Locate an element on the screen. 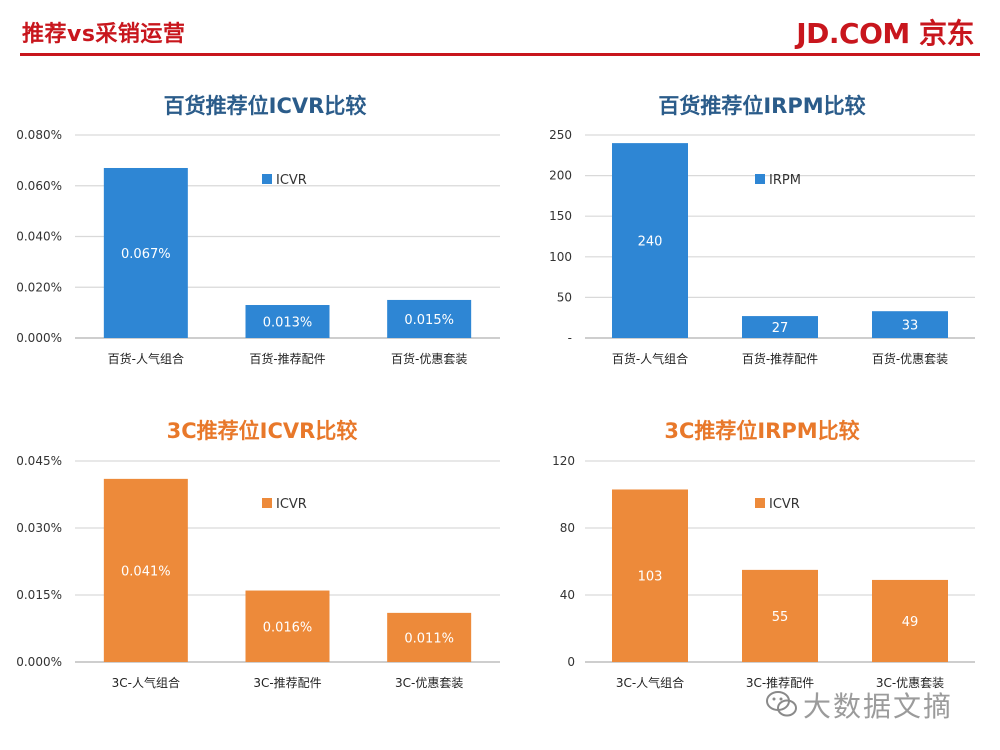 The width and height of the screenshot is (1000, 750). chart-title: 3C推荐位ICVR比较 is located at coordinates (262, 431).